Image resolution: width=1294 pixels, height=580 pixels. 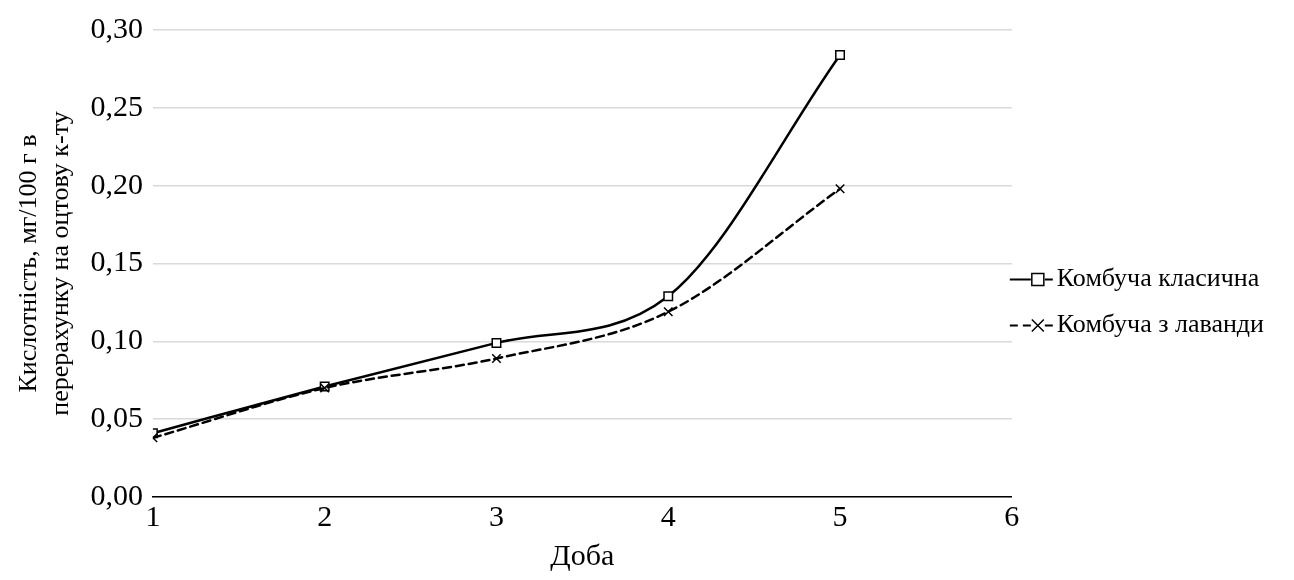 What do you see at coordinates (116, 27) in the screenshot?
I see `y-tick-label: 0,30` at bounding box center [116, 27].